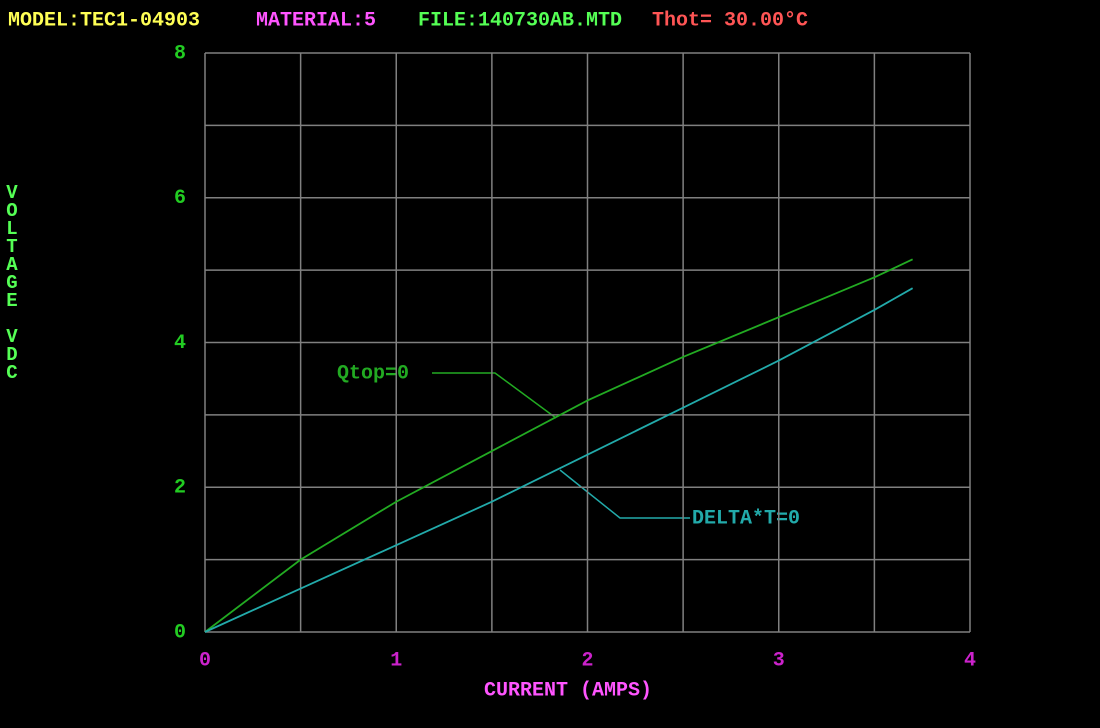 The image size is (1100, 728). Describe the element at coordinates (746, 518) in the screenshot. I see `series-annotation: DELTA*T=0` at that location.